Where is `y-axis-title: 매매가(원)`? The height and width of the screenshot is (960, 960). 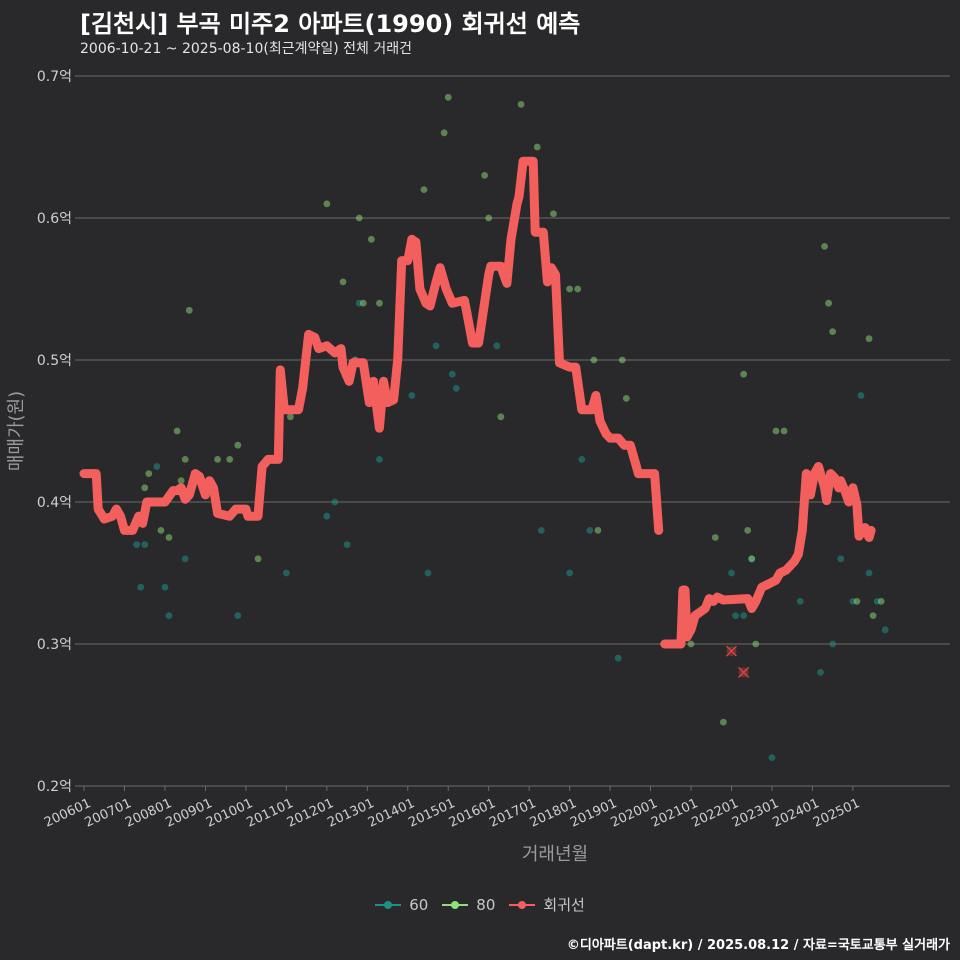 y-axis-title: 매매가(원) is located at coordinates (16, 431).